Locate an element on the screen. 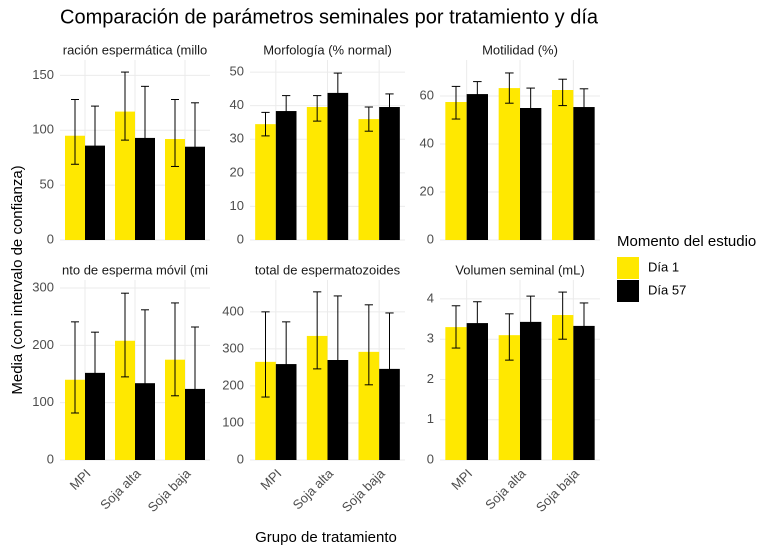 Image resolution: width=784 pixels, height=556 pixels. legend-swatch is located at coordinates (628, 291).